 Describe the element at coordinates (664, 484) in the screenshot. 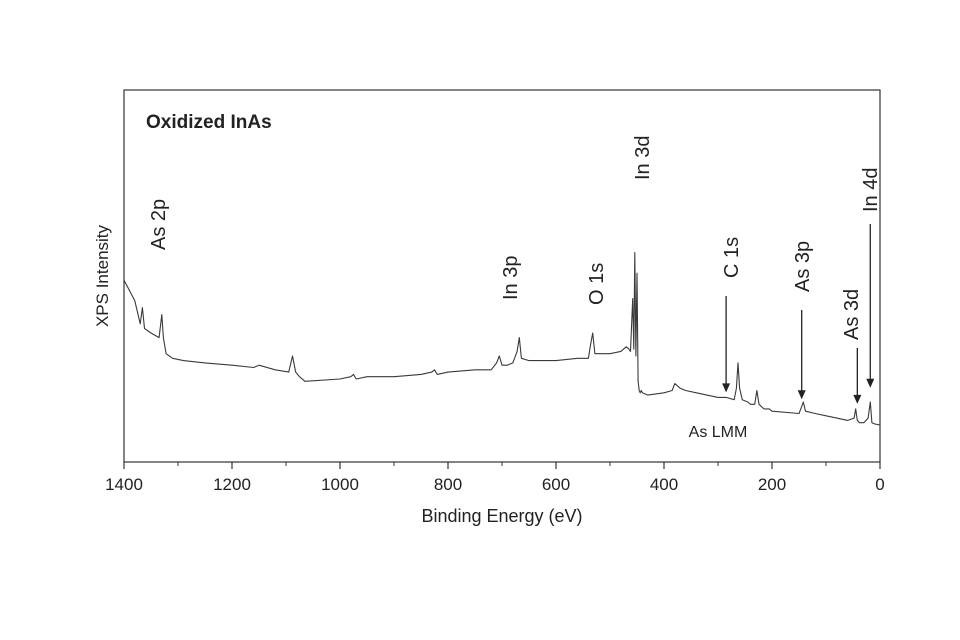

I see `x-tick-label: 400` at that location.